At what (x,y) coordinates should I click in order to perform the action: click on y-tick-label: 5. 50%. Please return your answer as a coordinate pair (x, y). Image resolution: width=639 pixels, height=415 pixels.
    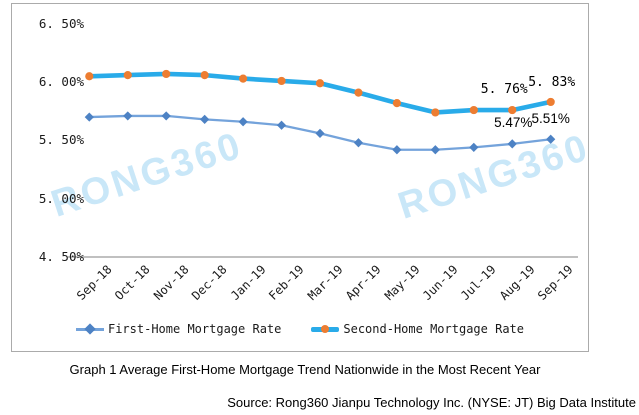
    Looking at the image, I should click on (61, 140).